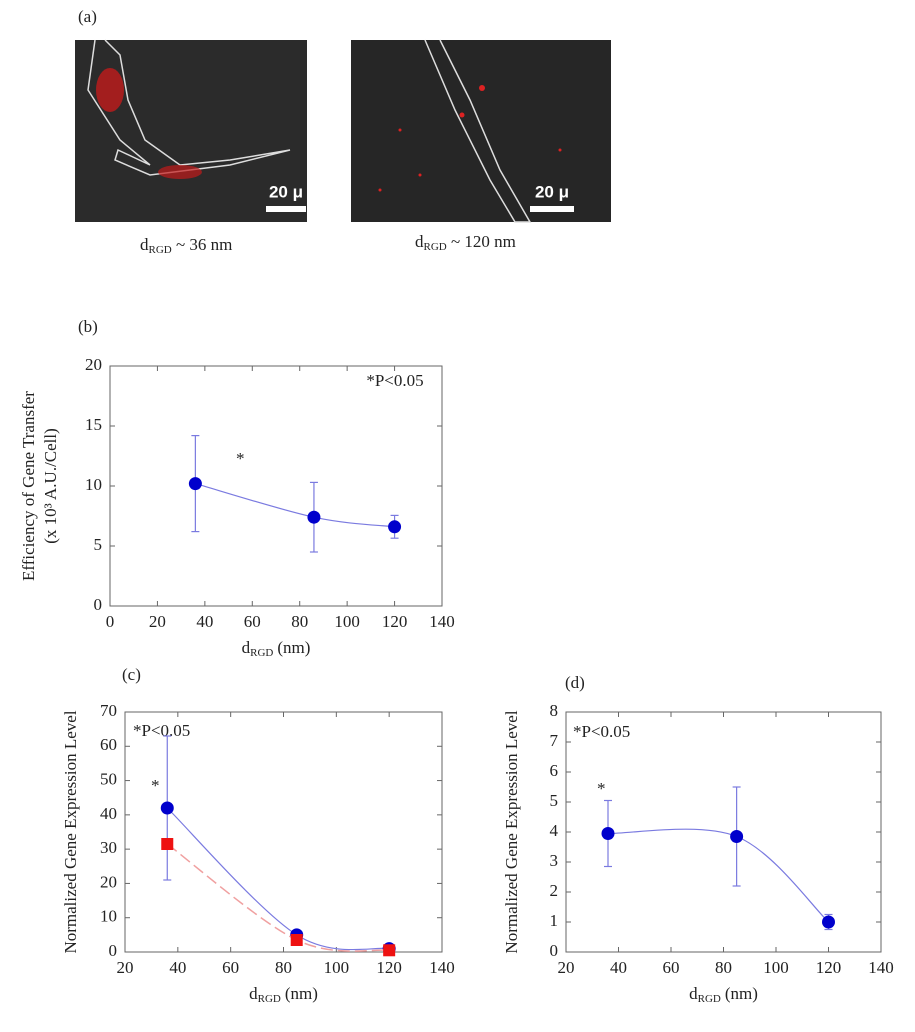 The height and width of the screenshot is (1032, 915). What do you see at coordinates (108, 813) in the screenshot?
I see `y-tick-label: 40` at bounding box center [108, 813].